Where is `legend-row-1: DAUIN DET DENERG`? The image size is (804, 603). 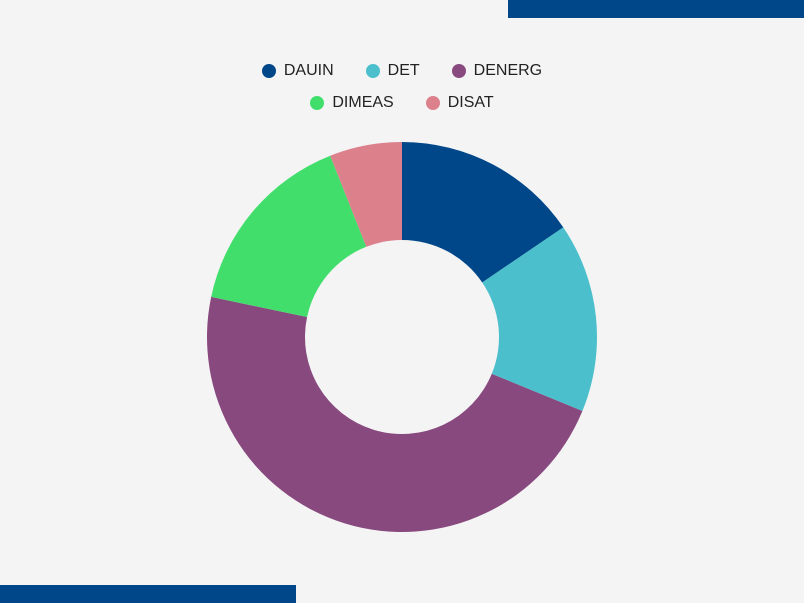
legend-row-1: DAUIN DET DENERG is located at coordinates (402, 71).